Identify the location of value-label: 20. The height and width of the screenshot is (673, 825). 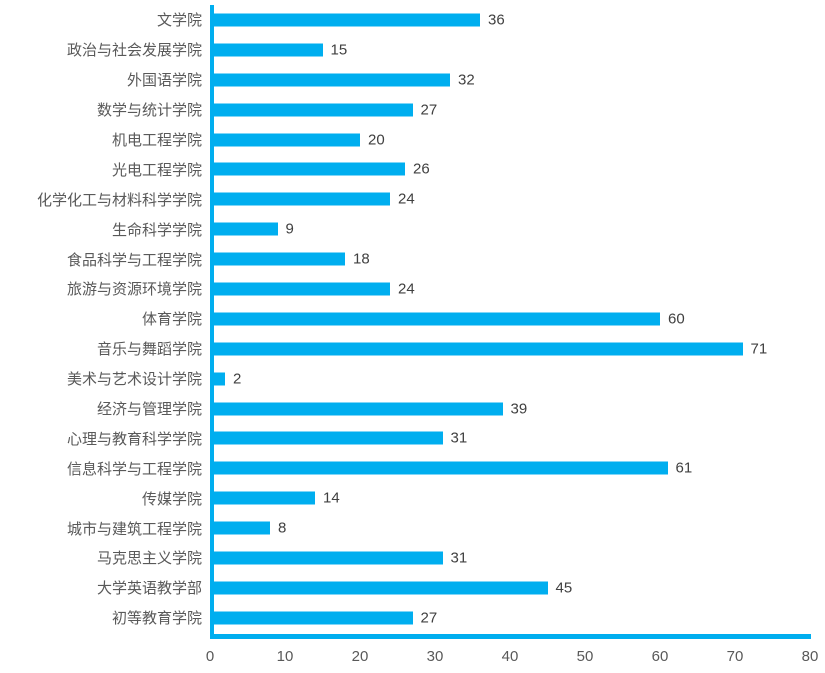
(376, 139).